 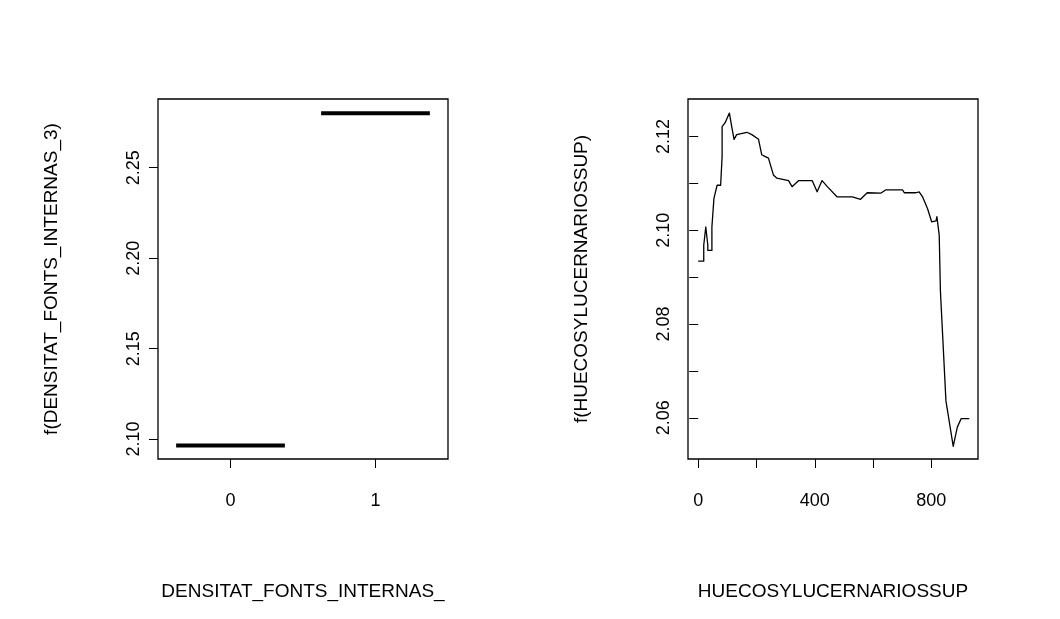 I want to click on y-axis-title: f(DENSITAT_FONTS_INTERNAS_3), so click(x=51, y=279).